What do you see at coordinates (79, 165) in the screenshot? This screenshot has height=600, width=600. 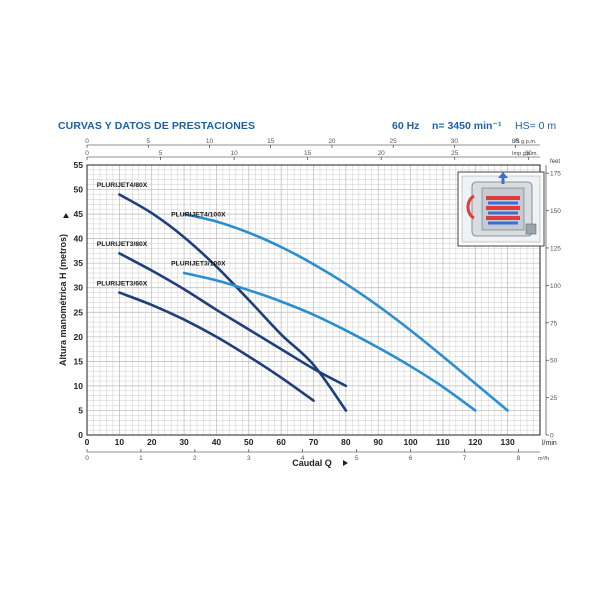 I see `y-tick-label: 55` at bounding box center [79, 165].